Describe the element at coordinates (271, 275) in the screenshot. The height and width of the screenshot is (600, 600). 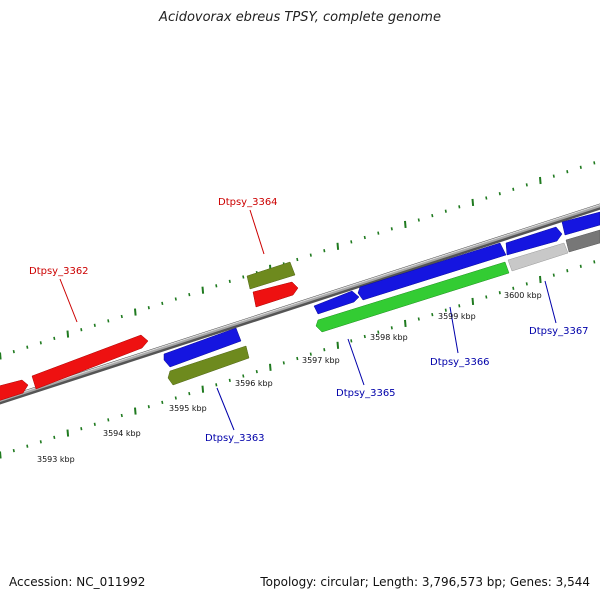
I see `gene-olive-forward` at that location.